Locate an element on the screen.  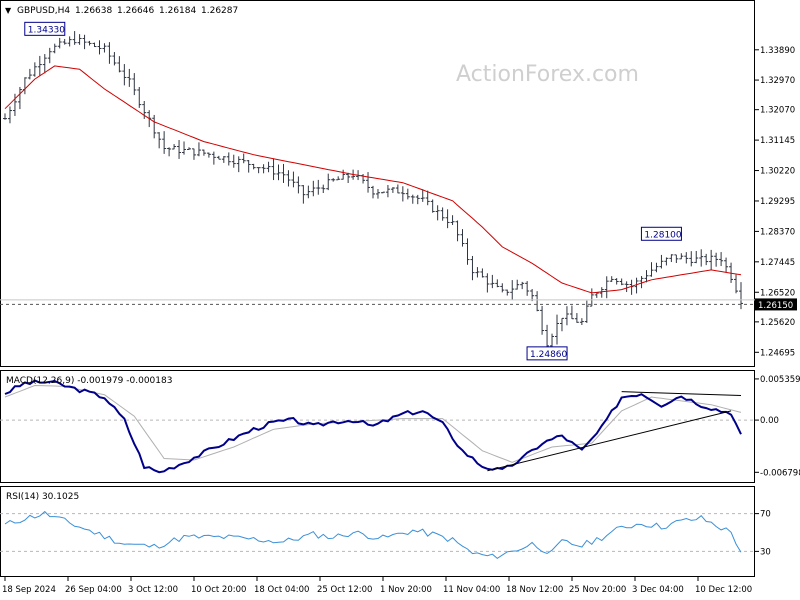
macd-main-line is located at coordinates (373, 426).